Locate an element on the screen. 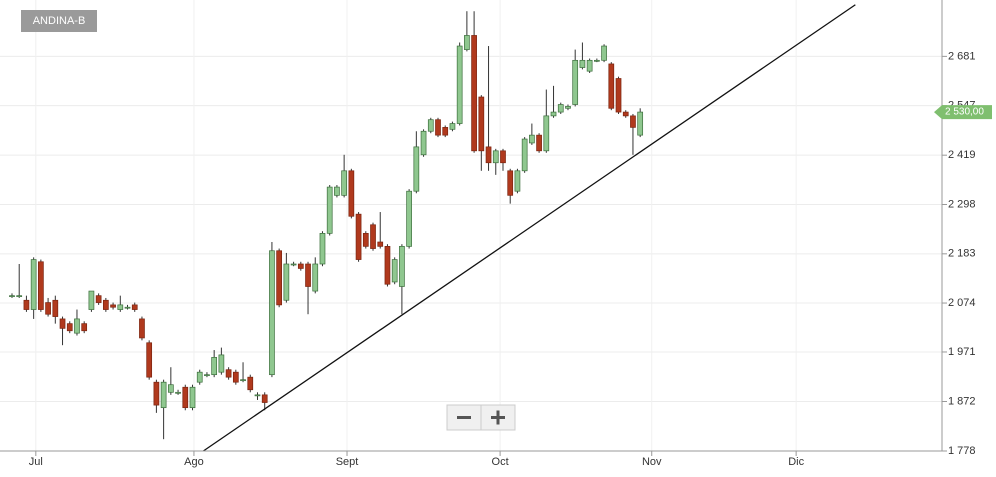 The width and height of the screenshot is (996, 477). y-tick-label: 2 183 is located at coordinates (962, 254).